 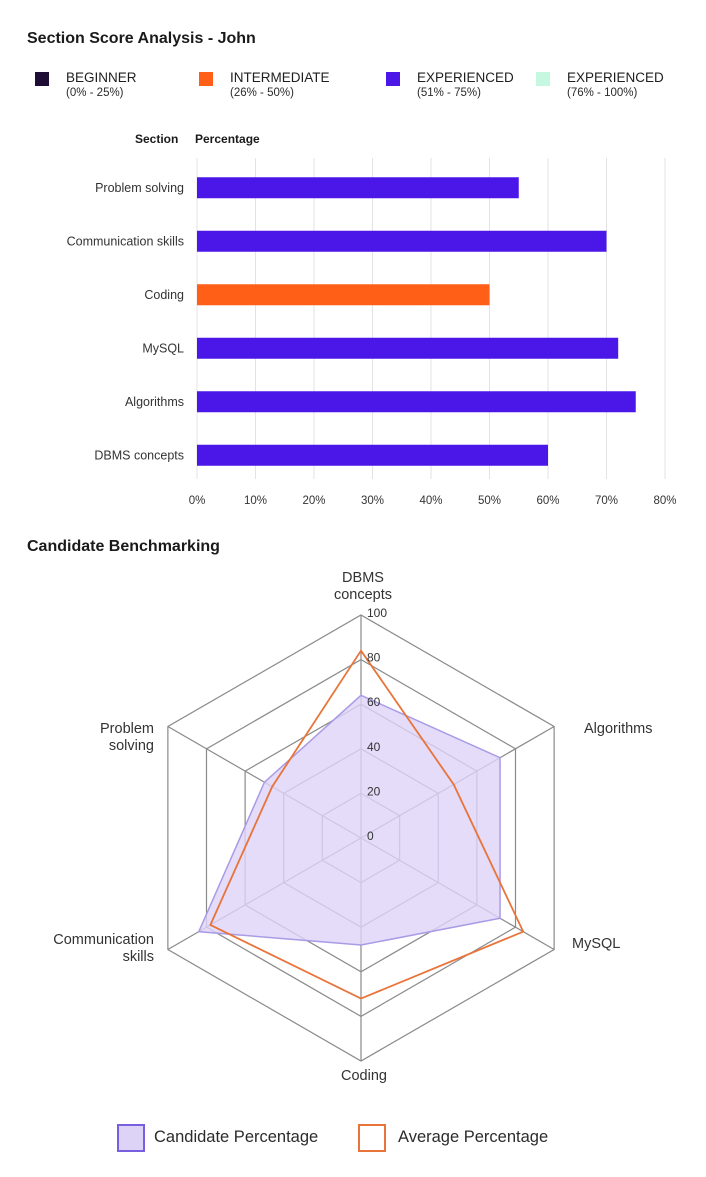 What do you see at coordinates (377, 613) in the screenshot?
I see `radar-tick-label: 100` at bounding box center [377, 613].